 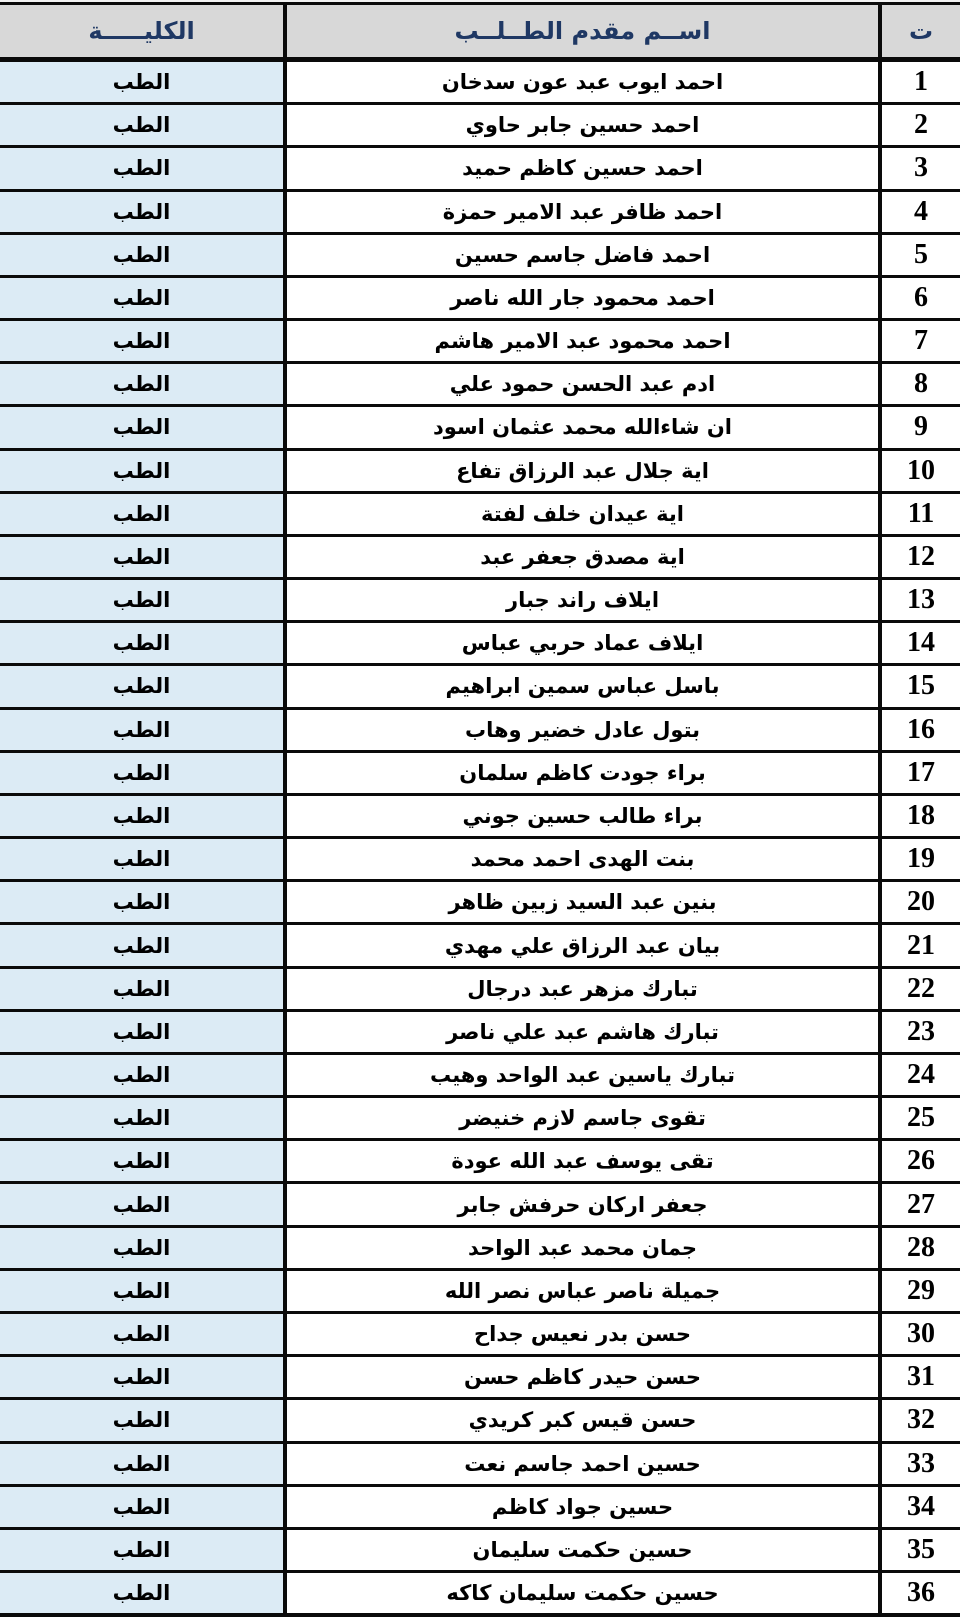 I want to click on table-header-row: ت اســم مقدم الطــلــب الكليـــــة, so click(x=480, y=32).